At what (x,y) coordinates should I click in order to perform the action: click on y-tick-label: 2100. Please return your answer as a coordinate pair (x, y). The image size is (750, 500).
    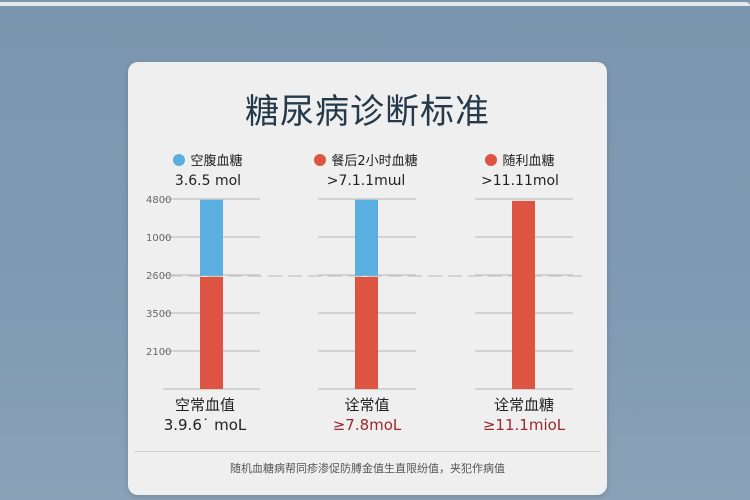
    Looking at the image, I should click on (158, 352).